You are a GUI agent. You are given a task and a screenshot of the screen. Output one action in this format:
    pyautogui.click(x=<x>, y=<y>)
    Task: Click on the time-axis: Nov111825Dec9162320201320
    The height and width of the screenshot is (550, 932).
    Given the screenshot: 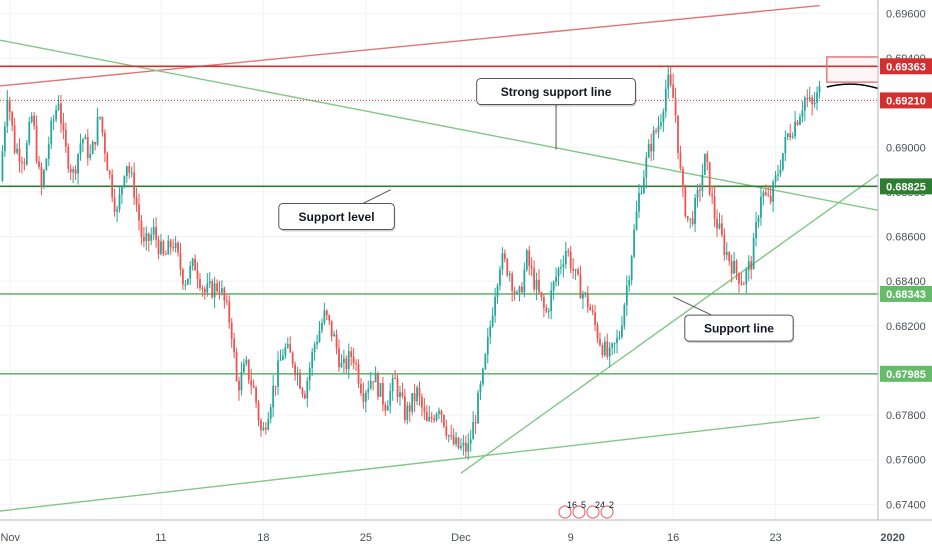 What is the action you would take?
    pyautogui.click(x=466, y=534)
    